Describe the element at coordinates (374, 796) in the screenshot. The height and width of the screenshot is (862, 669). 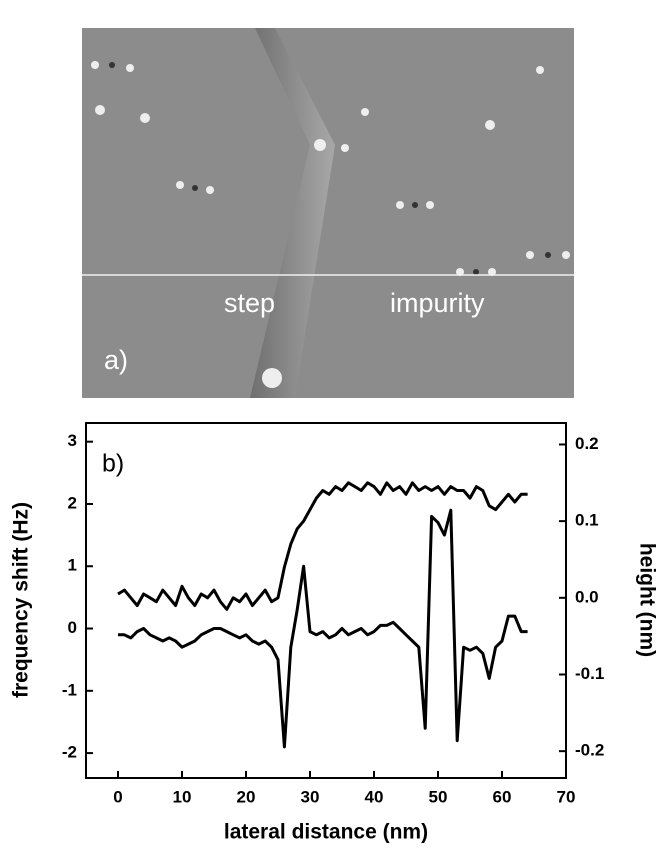
I see `x-tick-label: 40` at that location.